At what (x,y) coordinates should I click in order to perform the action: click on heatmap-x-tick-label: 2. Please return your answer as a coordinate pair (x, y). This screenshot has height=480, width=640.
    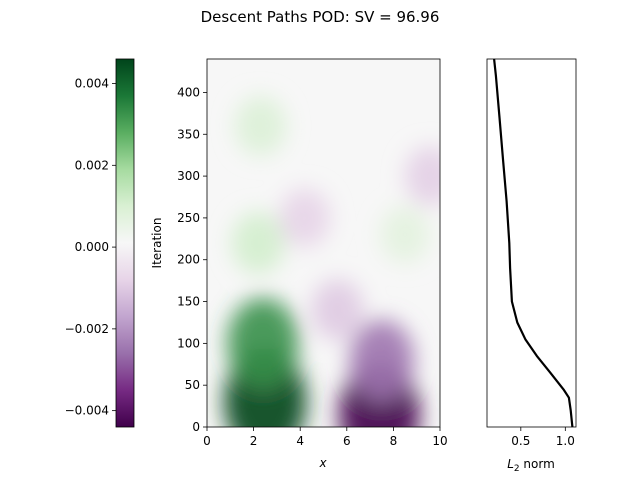
    Looking at the image, I should click on (254, 441).